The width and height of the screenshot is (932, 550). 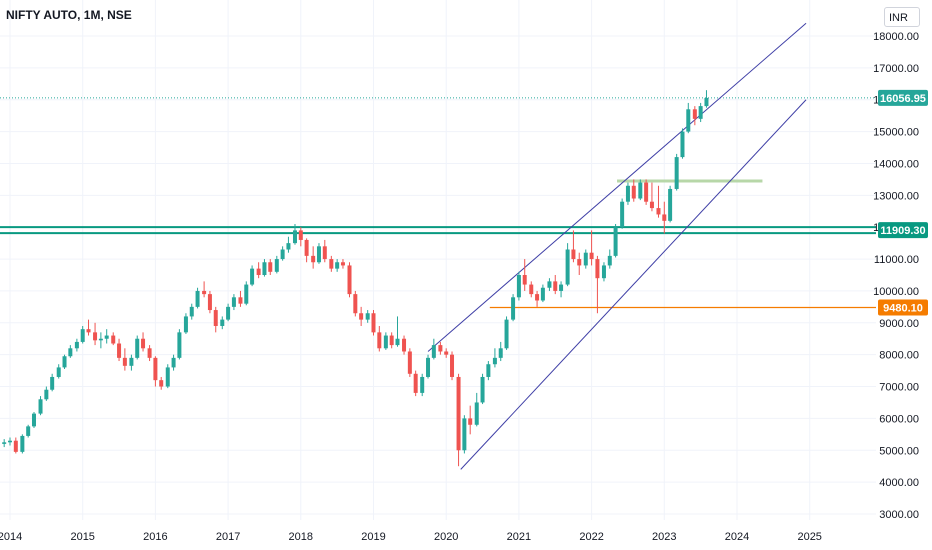 I want to click on x-tick-label: 2022, so click(x=591, y=537).